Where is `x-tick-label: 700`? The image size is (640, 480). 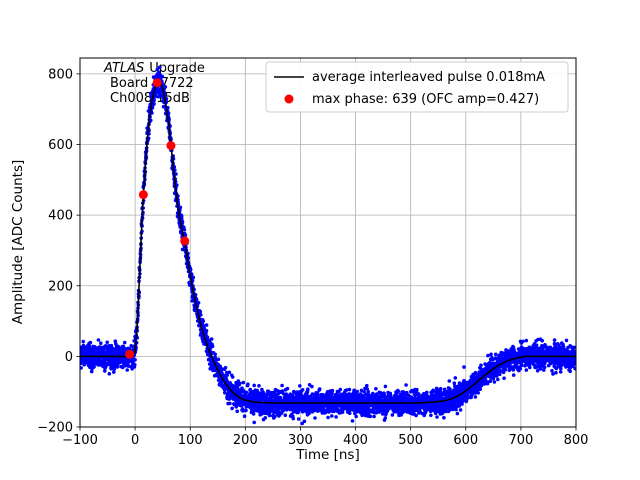
x-tick-label: 700 is located at coordinates (520, 440).